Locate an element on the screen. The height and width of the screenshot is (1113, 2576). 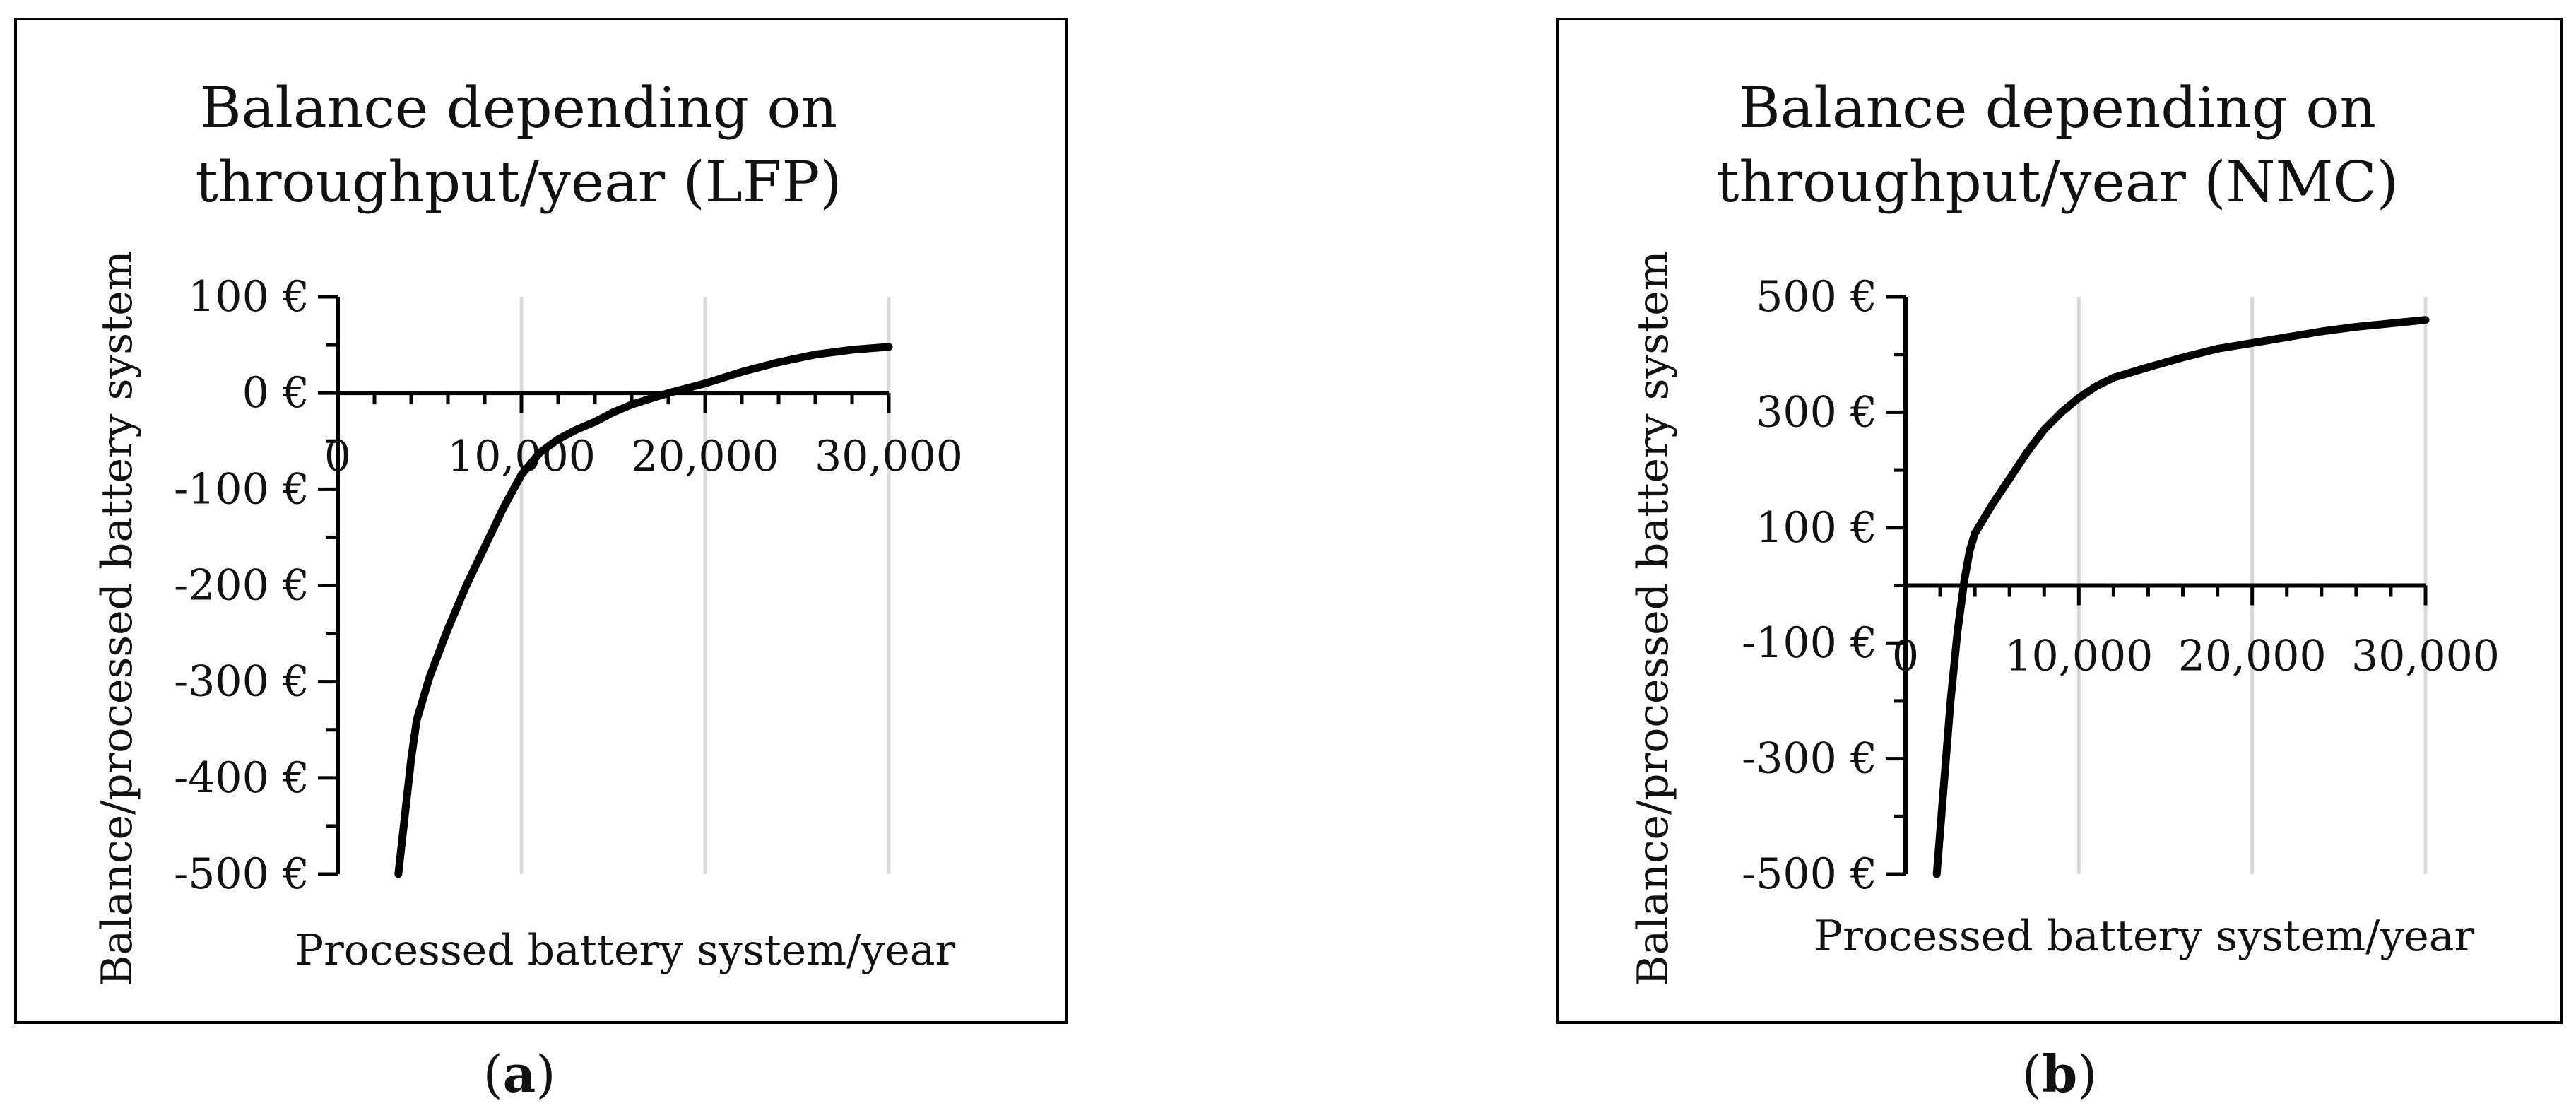
y-tick-label: 0 € is located at coordinates (275, 393).